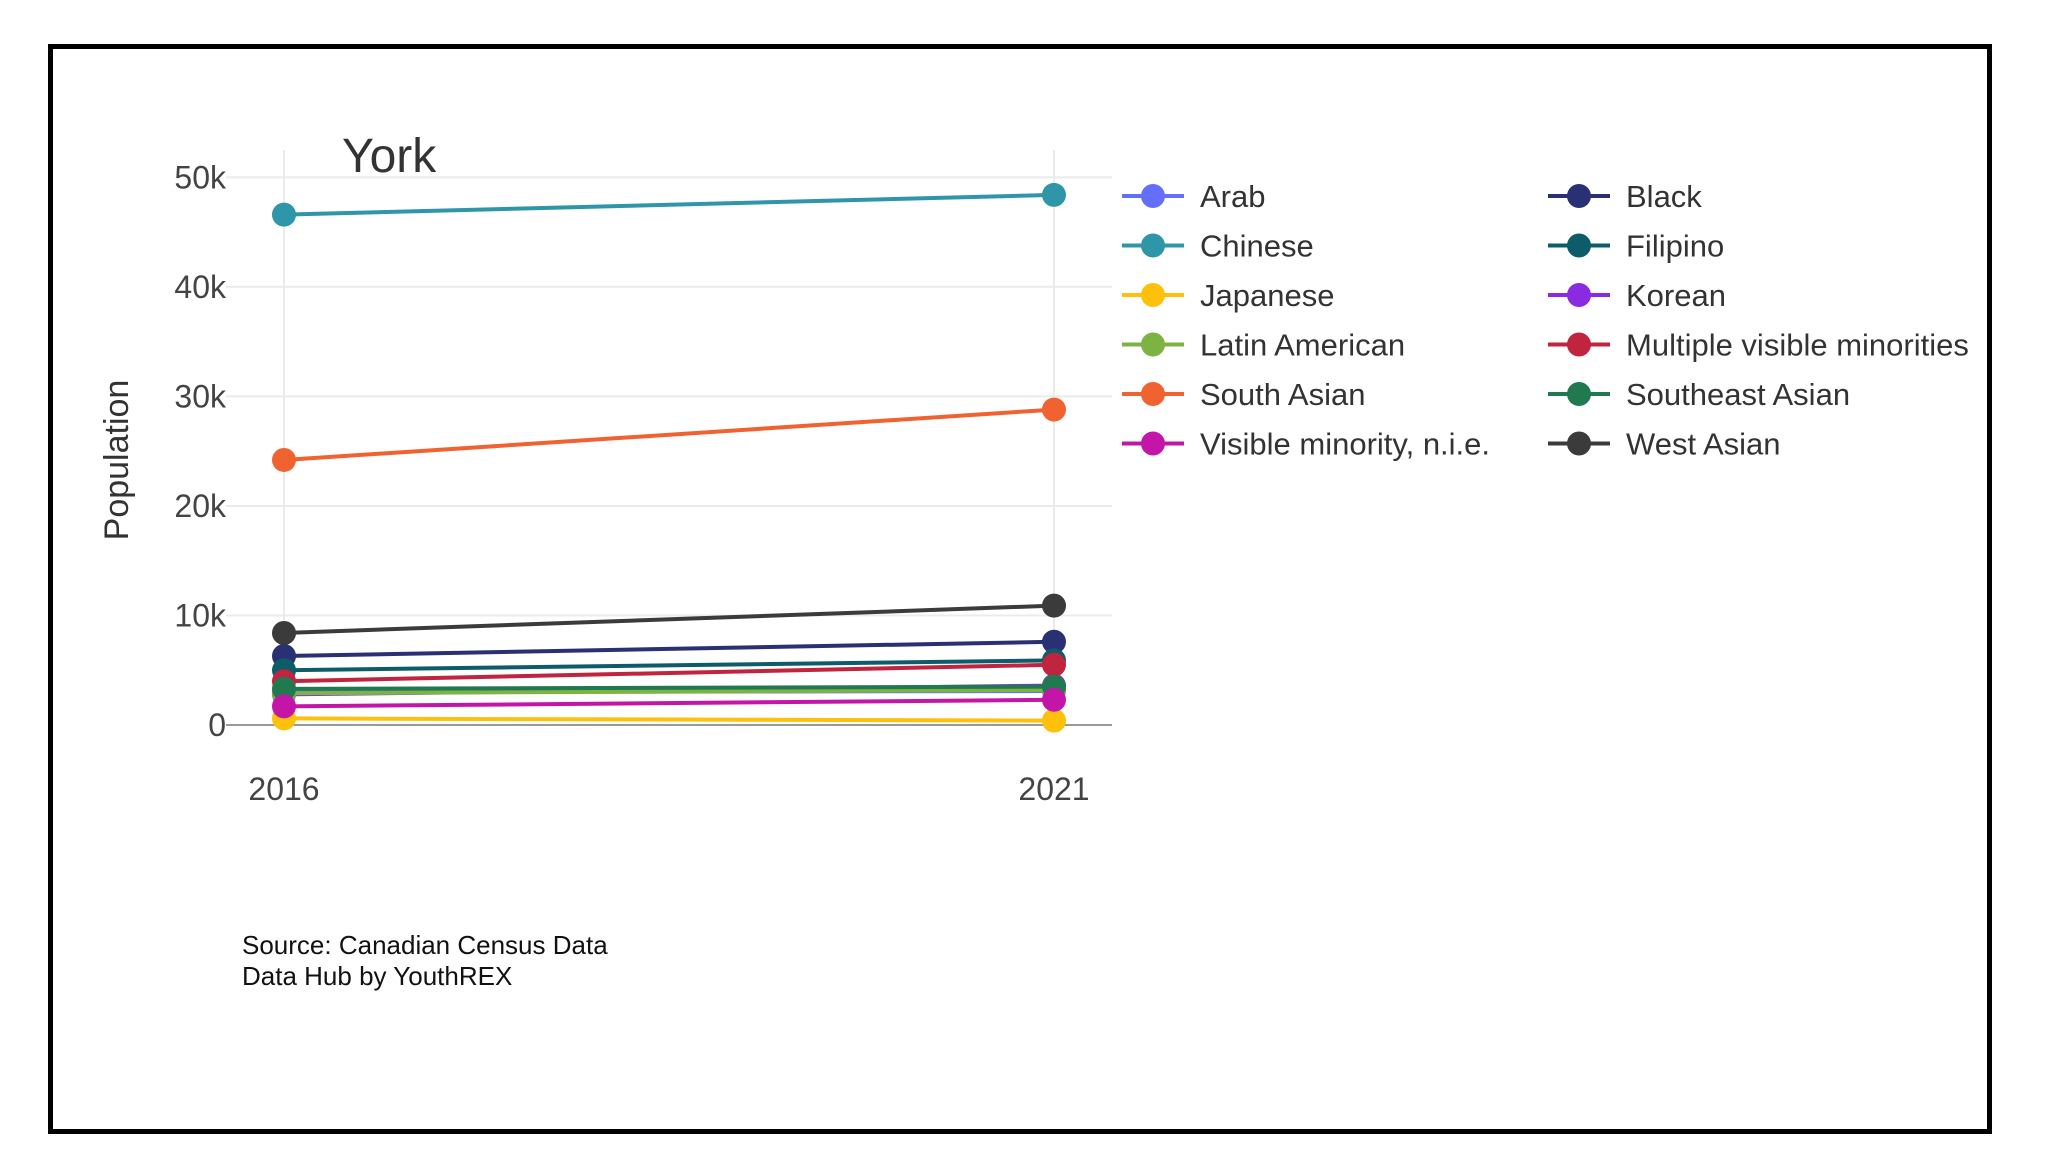 The image size is (2048, 1152). Describe the element at coordinates (377, 976) in the screenshot. I see `source-line-2: Data Hub by YouthREX` at that location.